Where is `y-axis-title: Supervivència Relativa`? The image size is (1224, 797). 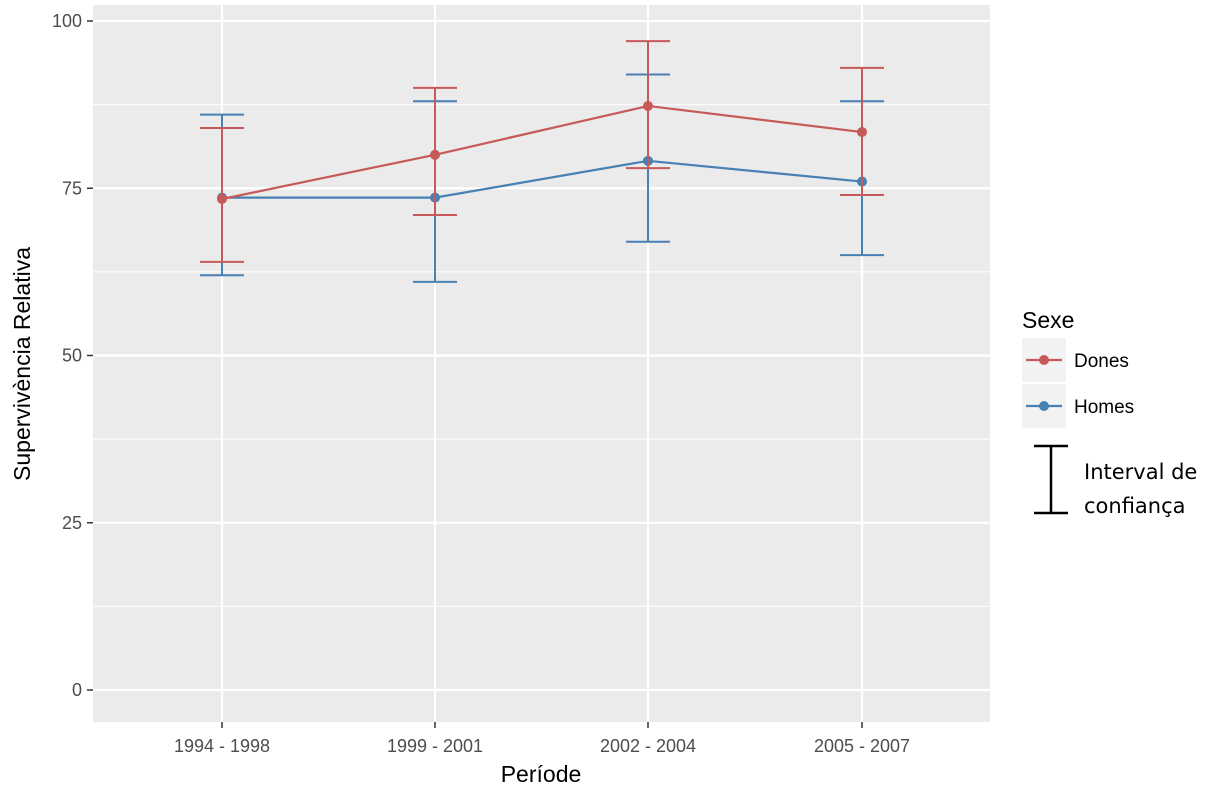
y-axis-title: Supervivència Relativa is located at coordinates (22, 364).